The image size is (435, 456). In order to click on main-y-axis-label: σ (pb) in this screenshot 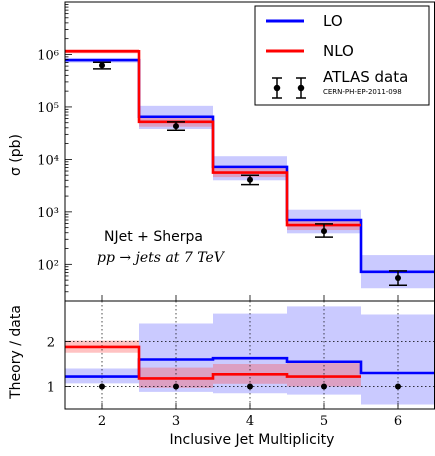, I will do `click(16, 155)`.